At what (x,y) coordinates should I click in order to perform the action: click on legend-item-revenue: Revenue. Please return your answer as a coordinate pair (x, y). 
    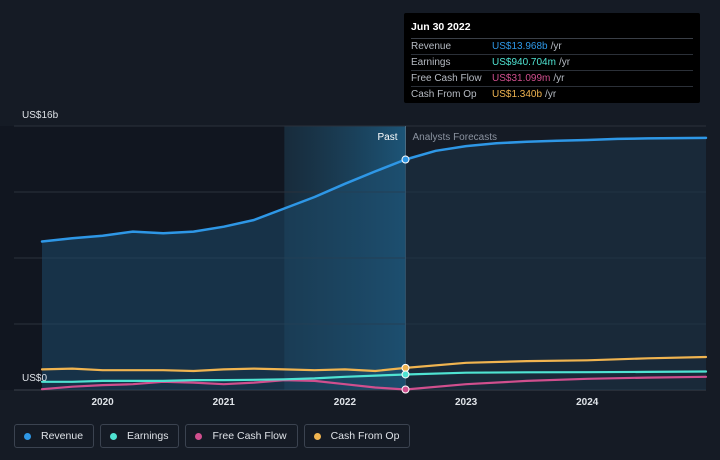
    Looking at the image, I should click on (54, 436).